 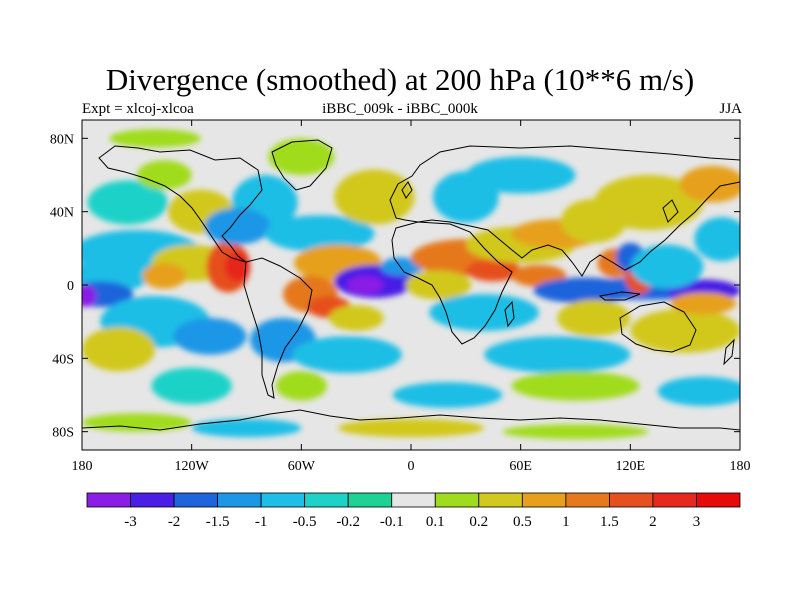 What do you see at coordinates (653, 522) in the screenshot?
I see `colorbar-label: 2` at bounding box center [653, 522].